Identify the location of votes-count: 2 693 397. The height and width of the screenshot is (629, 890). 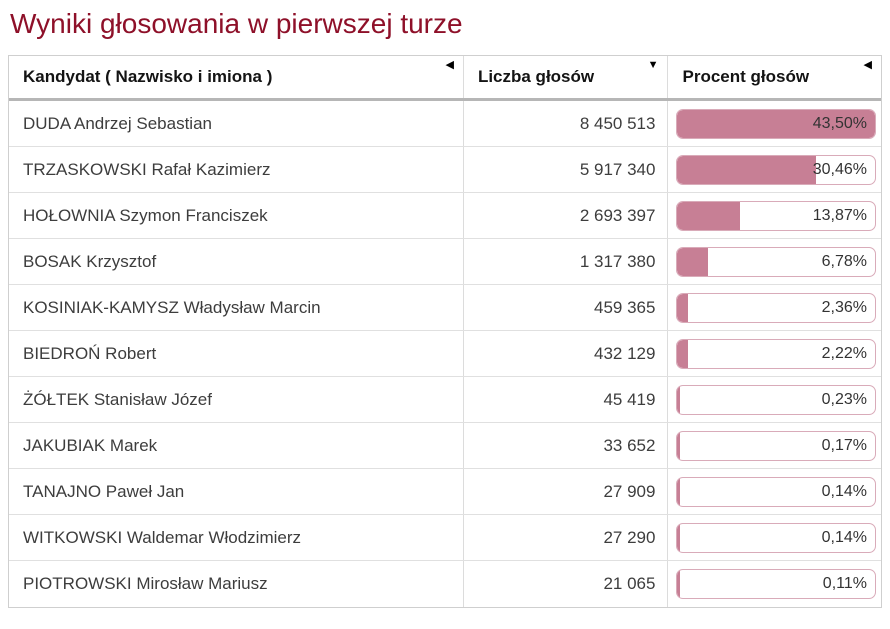
(565, 215).